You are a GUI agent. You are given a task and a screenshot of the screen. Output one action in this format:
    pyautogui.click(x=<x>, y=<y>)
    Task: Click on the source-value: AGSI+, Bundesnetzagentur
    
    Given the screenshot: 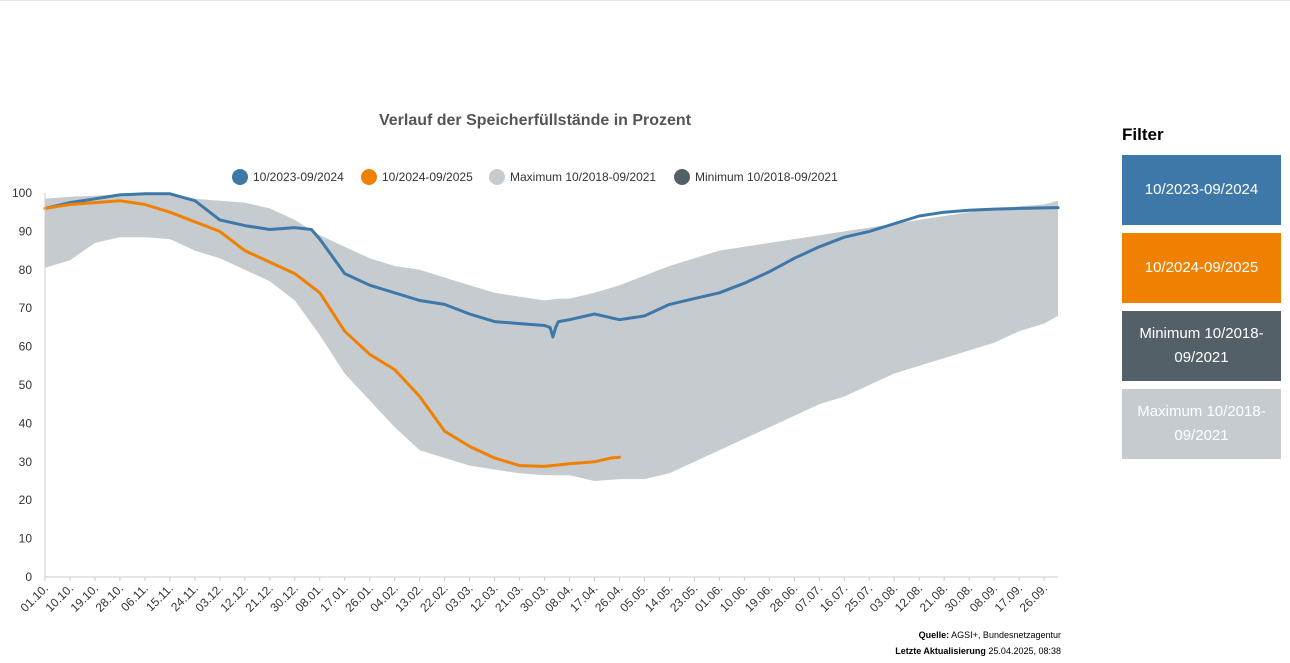 What is the action you would take?
    pyautogui.click(x=1006, y=635)
    